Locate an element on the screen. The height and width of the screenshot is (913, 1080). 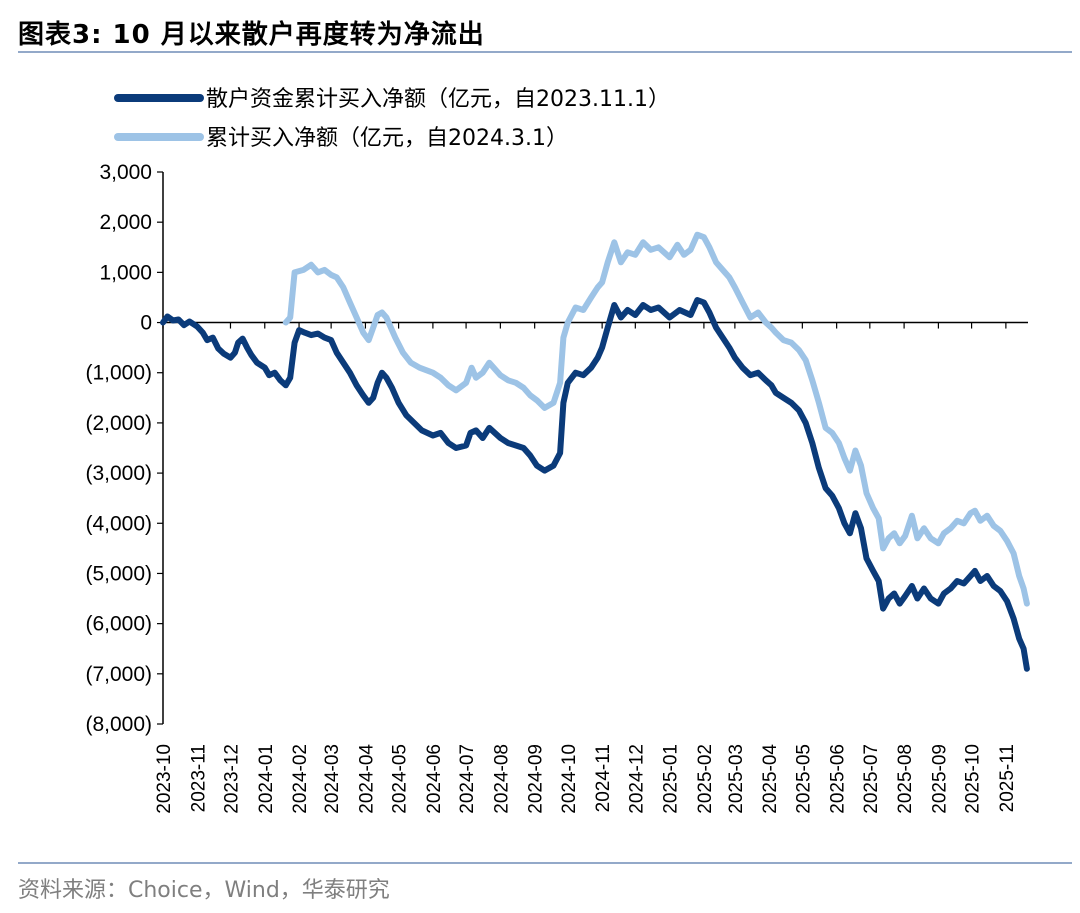
x-tick-label: 2024-02 is located at coordinates (300, 779).